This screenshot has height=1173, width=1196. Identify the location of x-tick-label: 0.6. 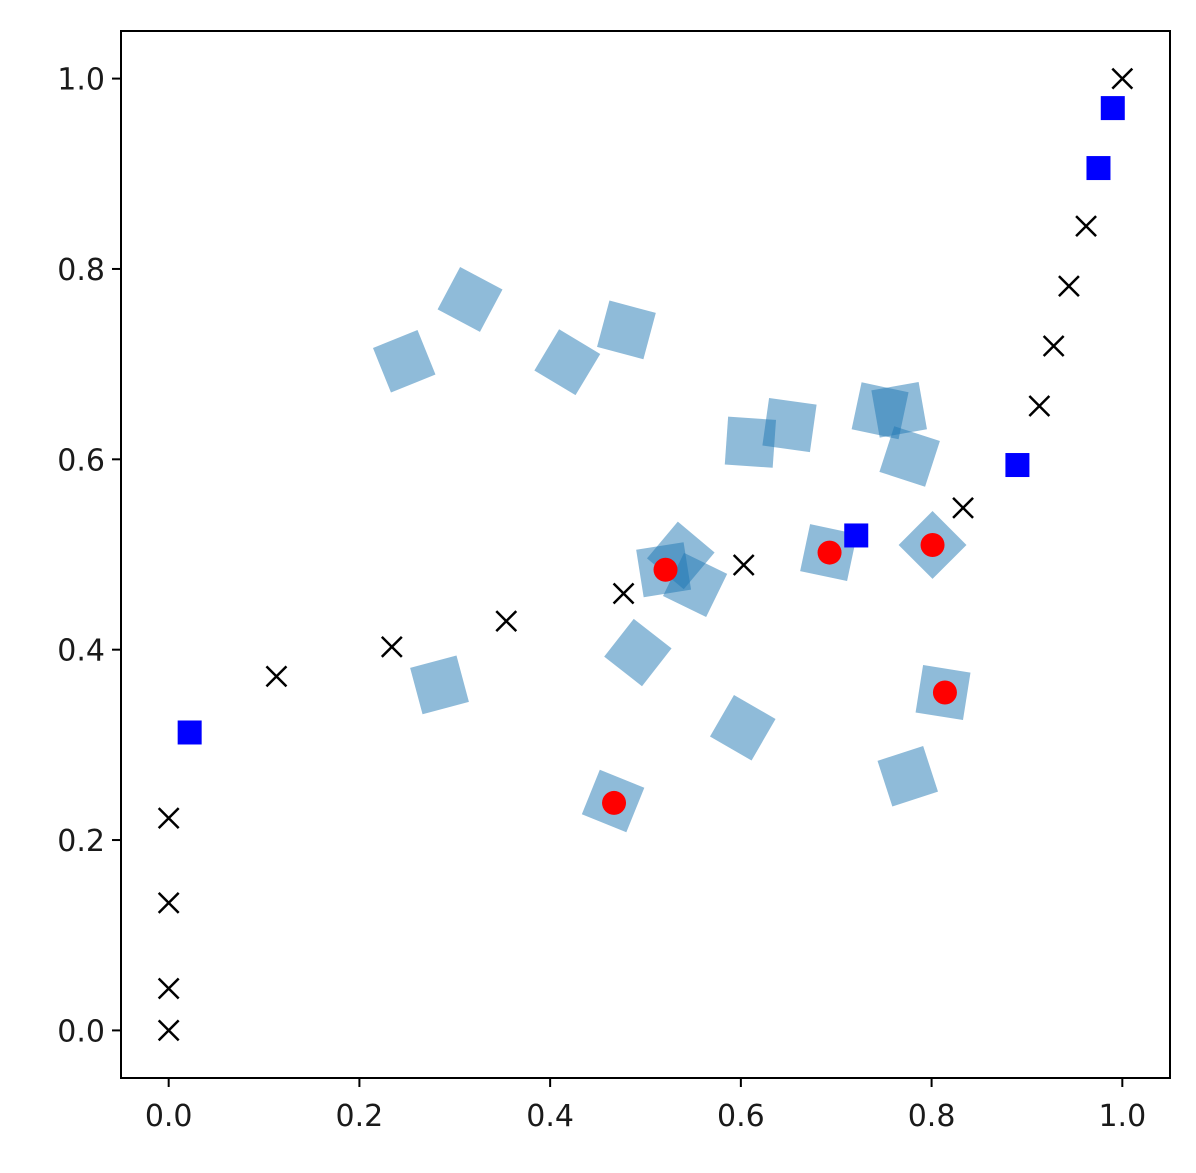
(741, 1116).